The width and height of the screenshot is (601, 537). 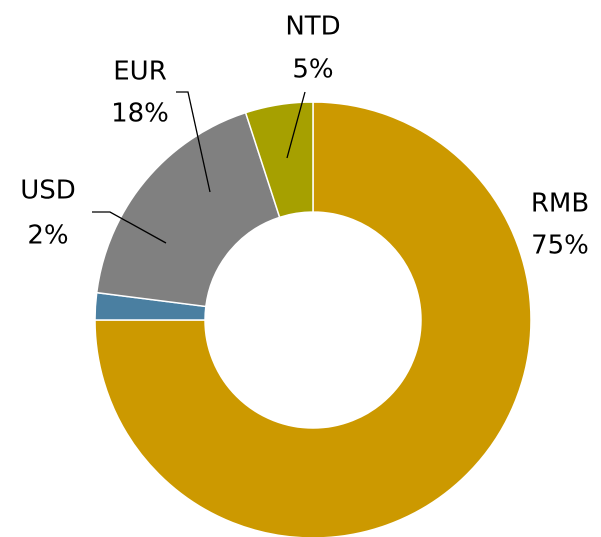 I want to click on category-label: NTD, so click(x=312, y=27).